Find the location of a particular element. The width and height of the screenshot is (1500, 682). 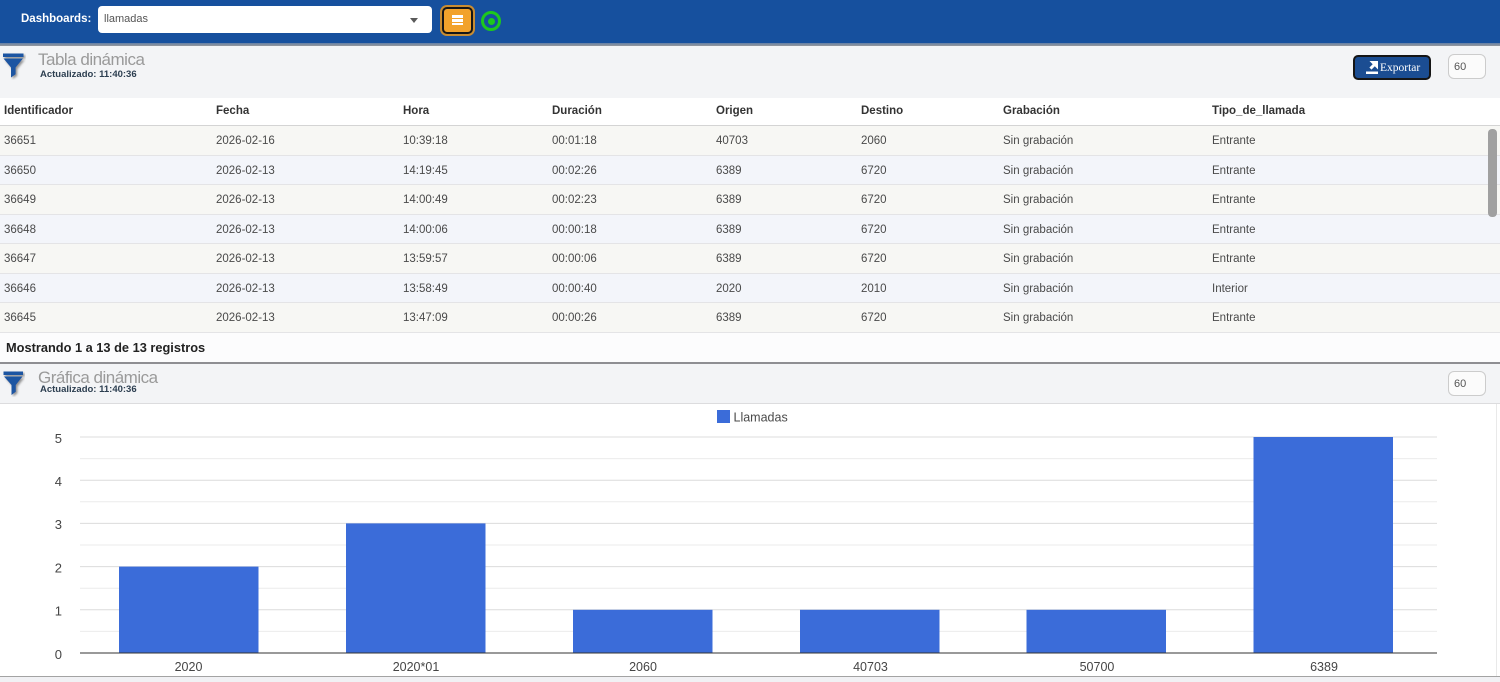

svg-text: 0 is located at coordinates (58, 654).